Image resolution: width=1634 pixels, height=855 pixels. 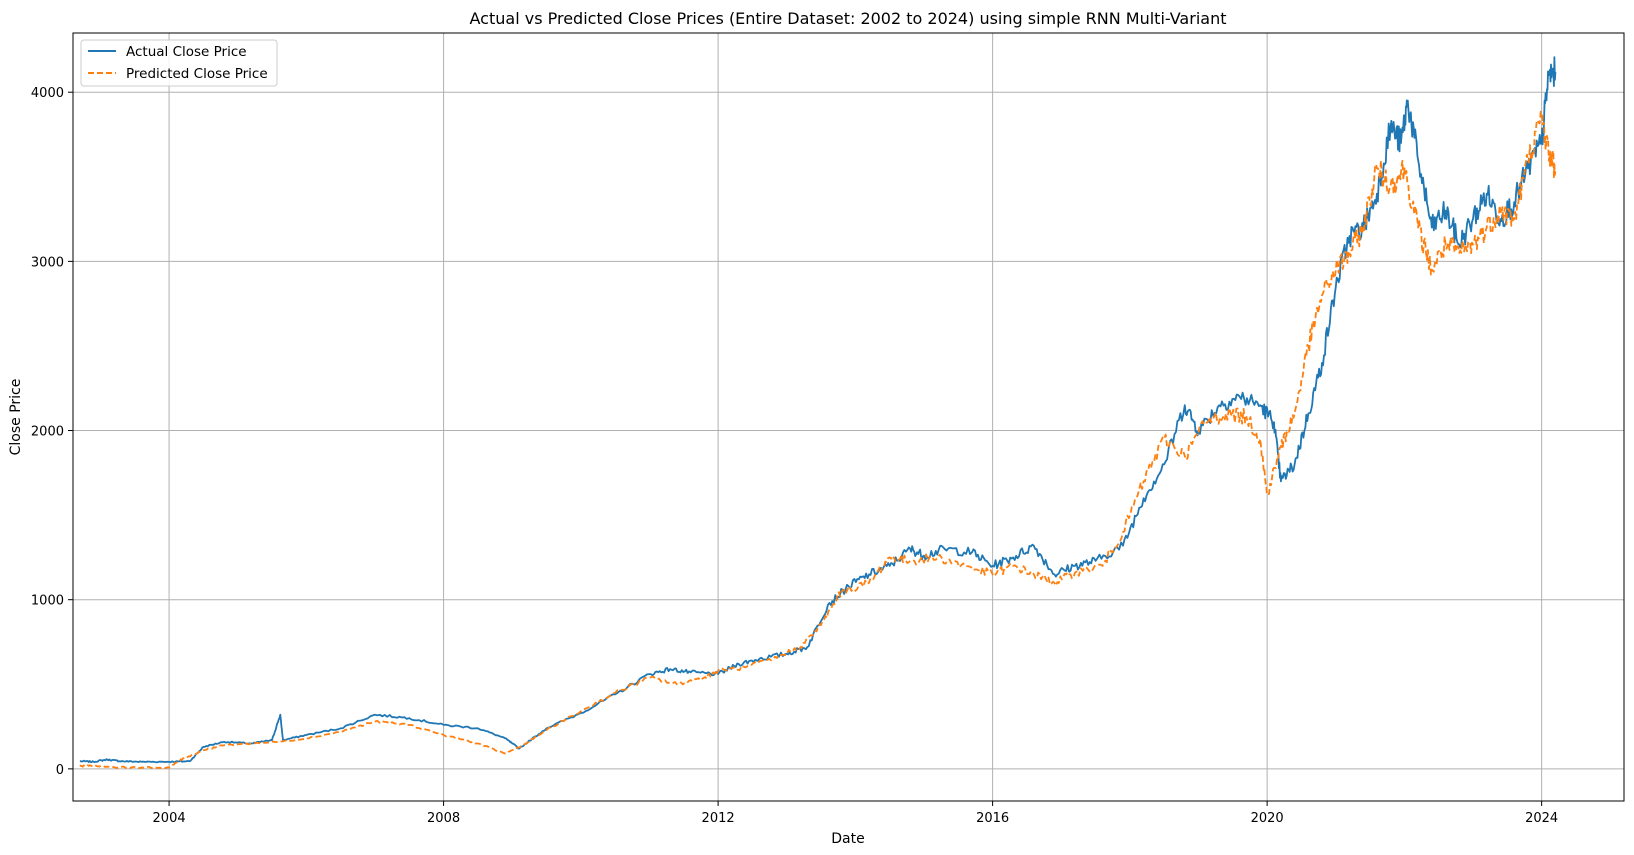 What do you see at coordinates (197, 74) in the screenshot?
I see `legend-label-predicted: Predicted Close Price` at bounding box center [197, 74].